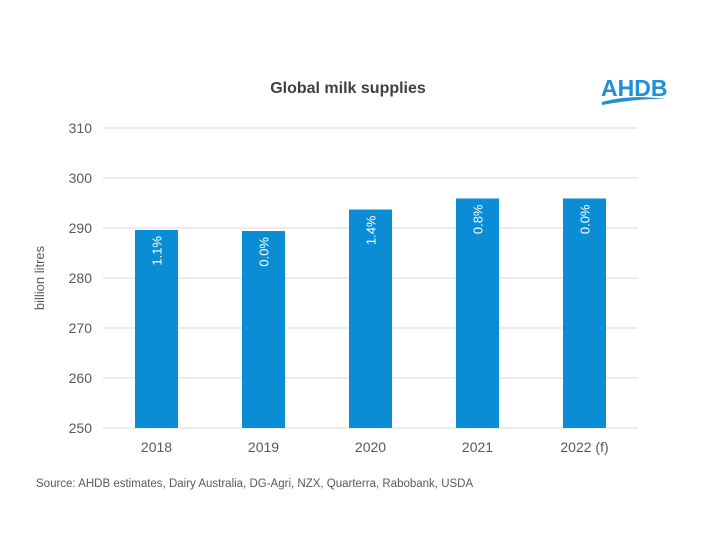 The height and width of the screenshot is (538, 712). What do you see at coordinates (478, 219) in the screenshot?
I see `data-label: 0.8%` at bounding box center [478, 219].